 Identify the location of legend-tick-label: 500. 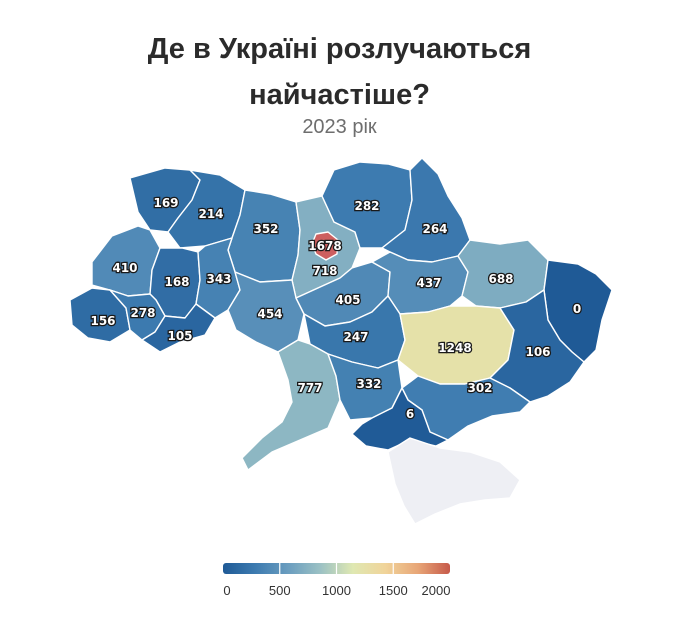
(280, 590).